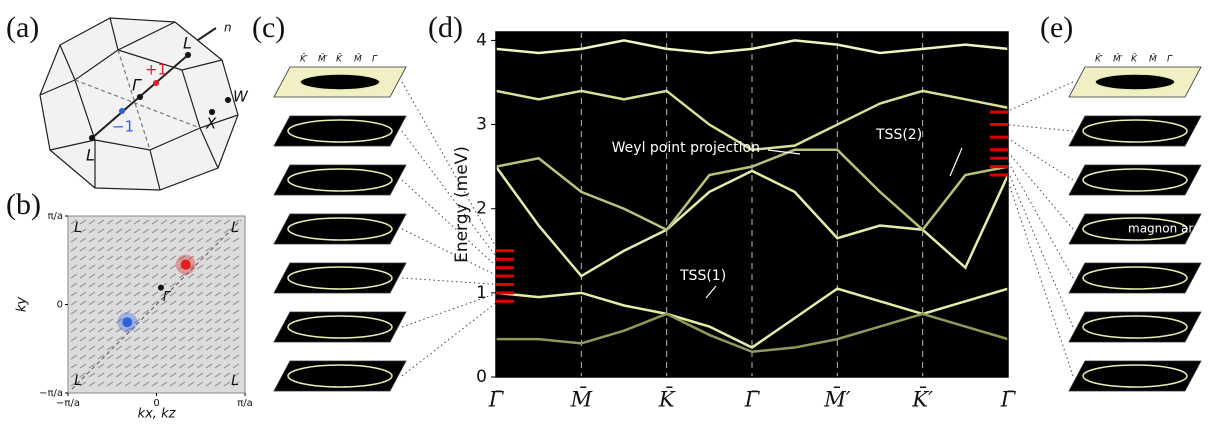  I want to click on a-label: −1, so click(123, 127).